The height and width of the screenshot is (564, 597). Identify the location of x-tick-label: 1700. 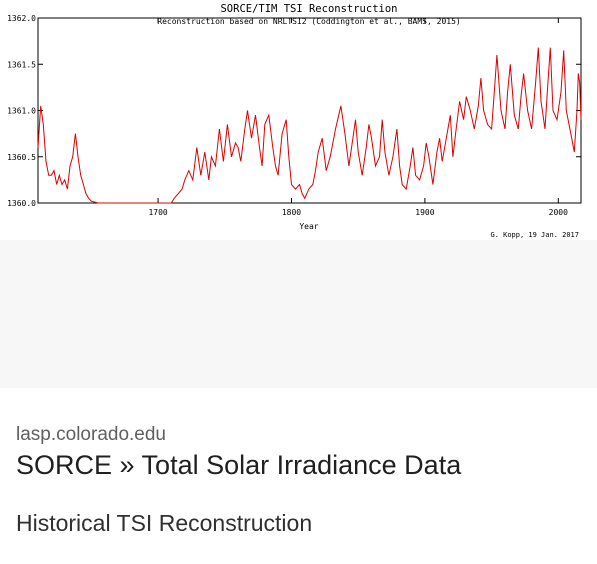
(157, 212).